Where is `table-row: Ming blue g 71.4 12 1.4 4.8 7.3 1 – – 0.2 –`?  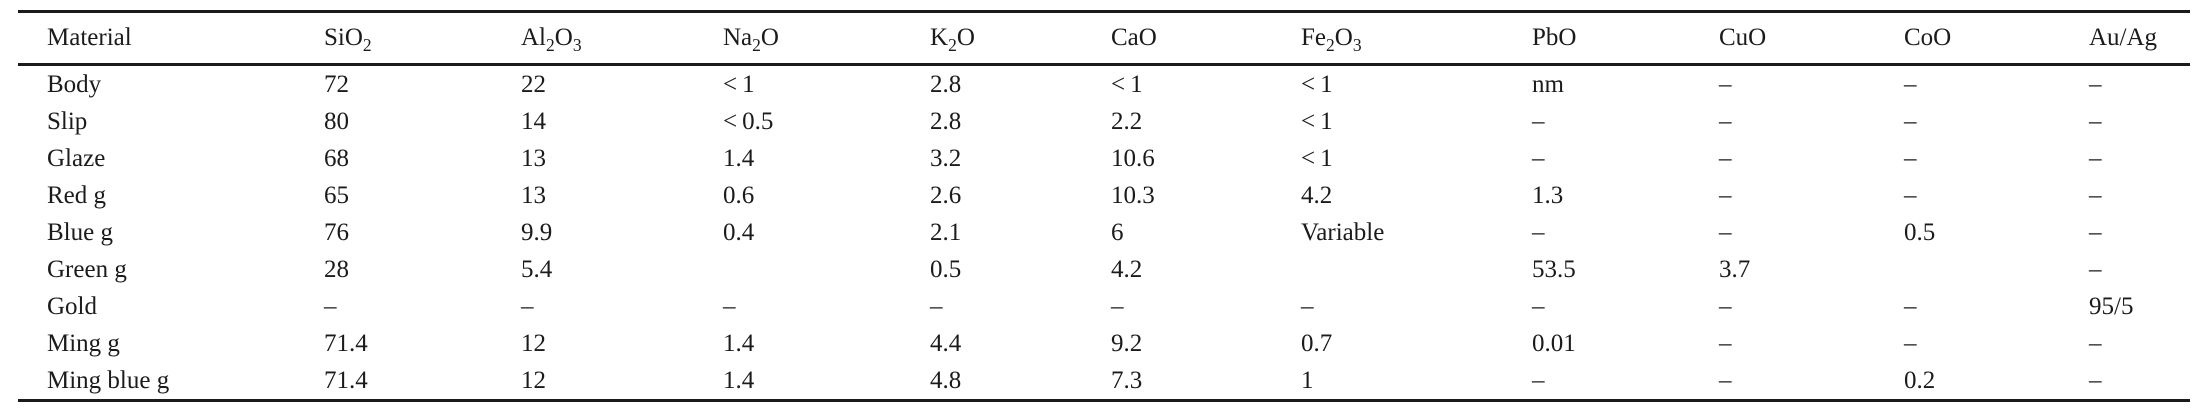 table-row: Ming blue g 71.4 12 1.4 4.8 7.3 1 – – 0.2 – is located at coordinates (1104, 381).